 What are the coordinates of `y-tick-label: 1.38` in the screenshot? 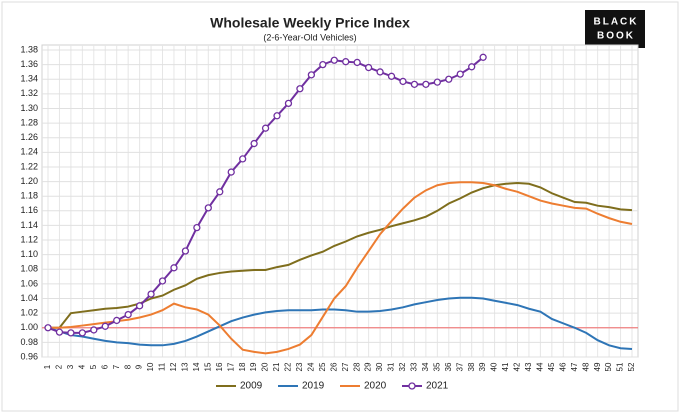 It's located at (29, 49).